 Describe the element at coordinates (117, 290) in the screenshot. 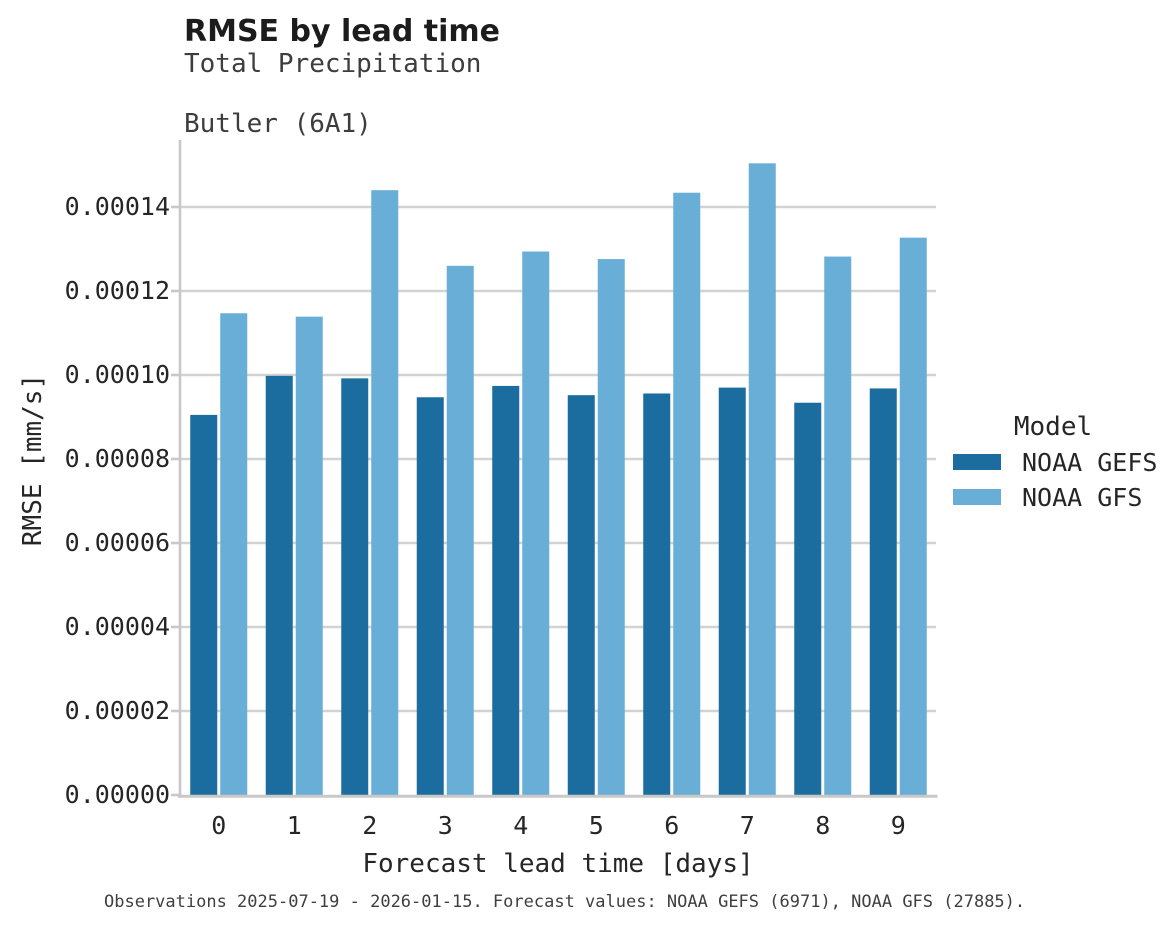

I see `y-tick-label: 0.00012` at that location.